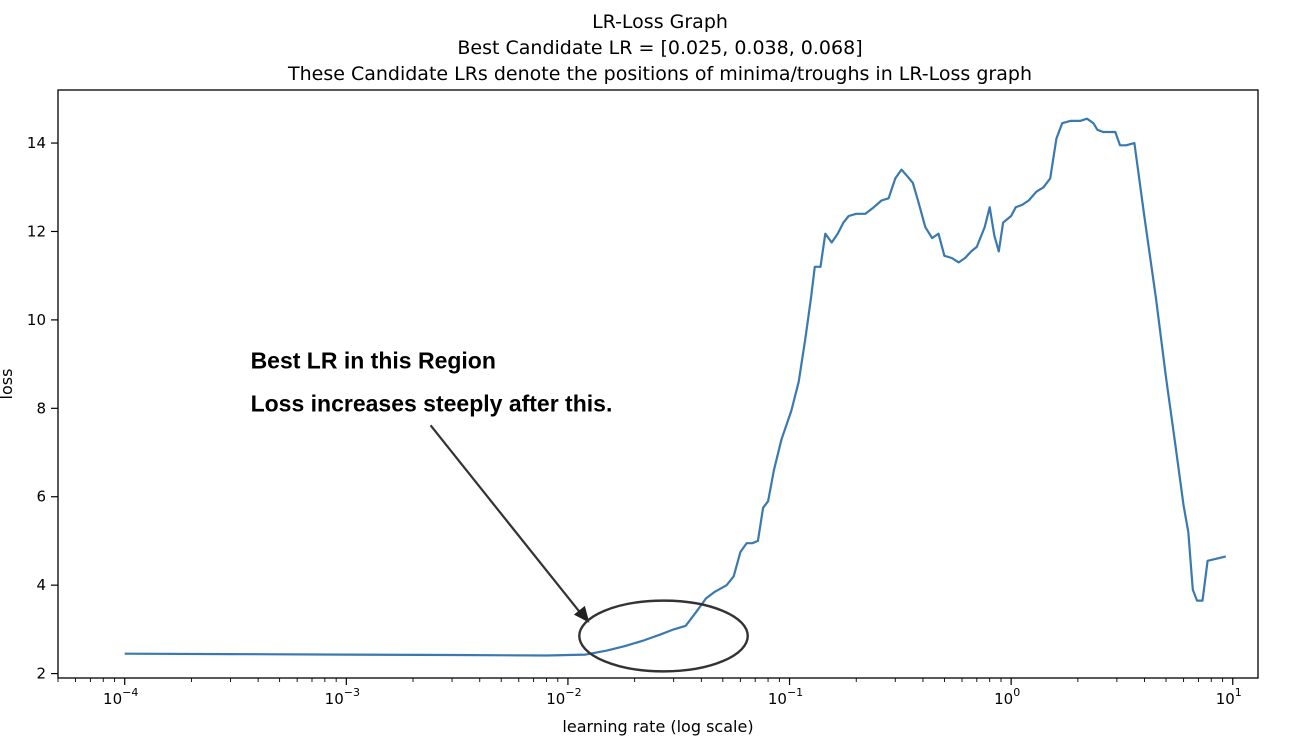  I want to click on y-axis-ticks: 2 4 6 8 10 12 14, so click(42, 408).